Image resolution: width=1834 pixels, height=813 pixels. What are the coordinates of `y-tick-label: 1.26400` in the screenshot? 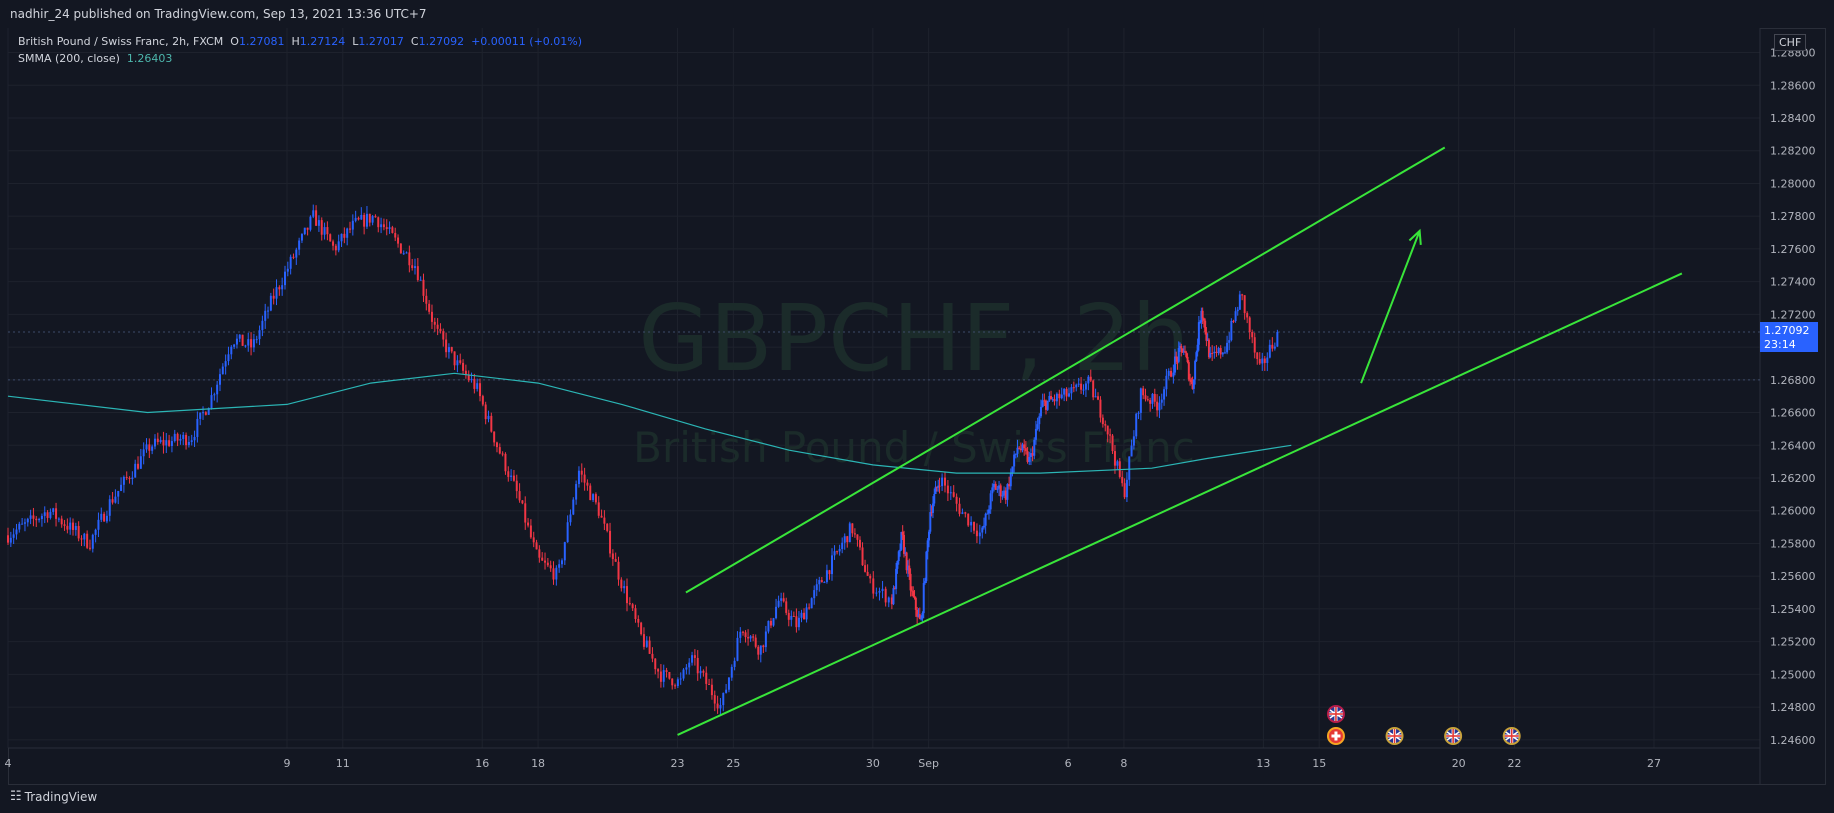 It's located at (1793, 445).